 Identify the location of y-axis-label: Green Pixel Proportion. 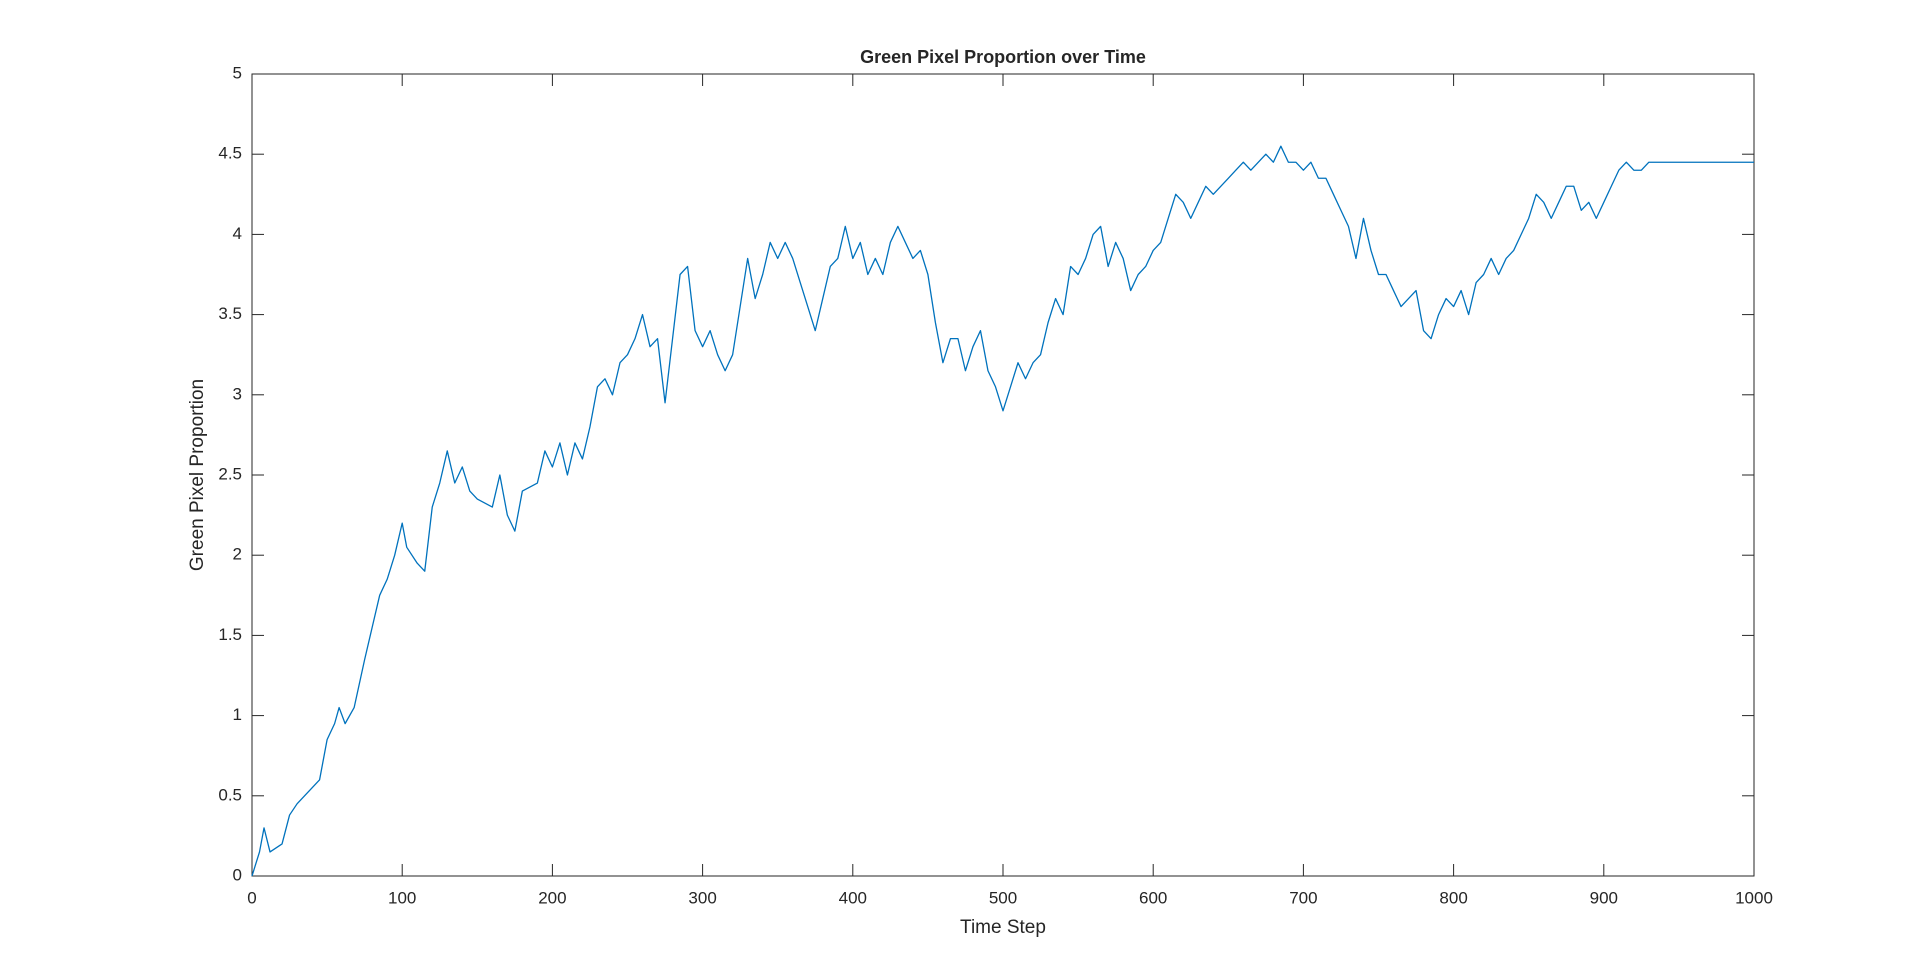
(197, 475).